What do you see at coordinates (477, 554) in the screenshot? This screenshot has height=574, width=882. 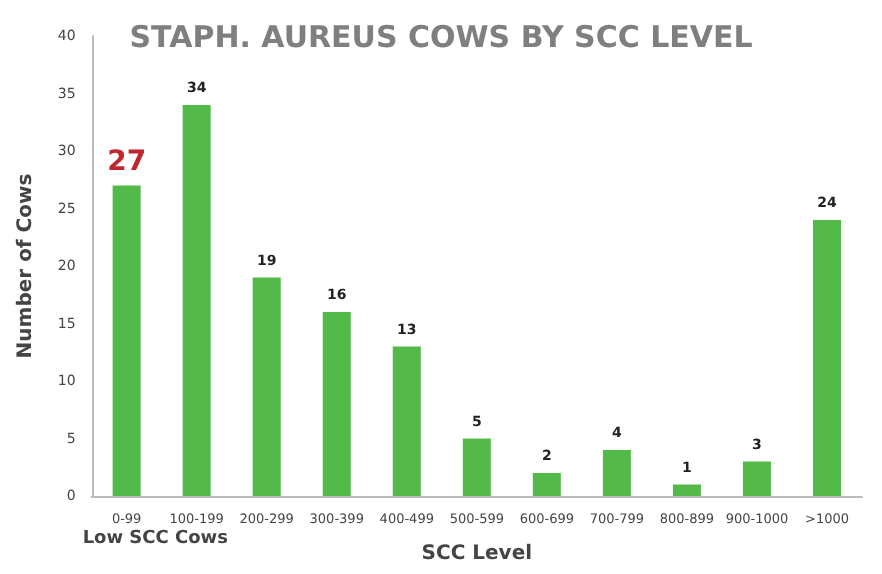 I see `x-axis-title: SCC Level` at bounding box center [477, 554].